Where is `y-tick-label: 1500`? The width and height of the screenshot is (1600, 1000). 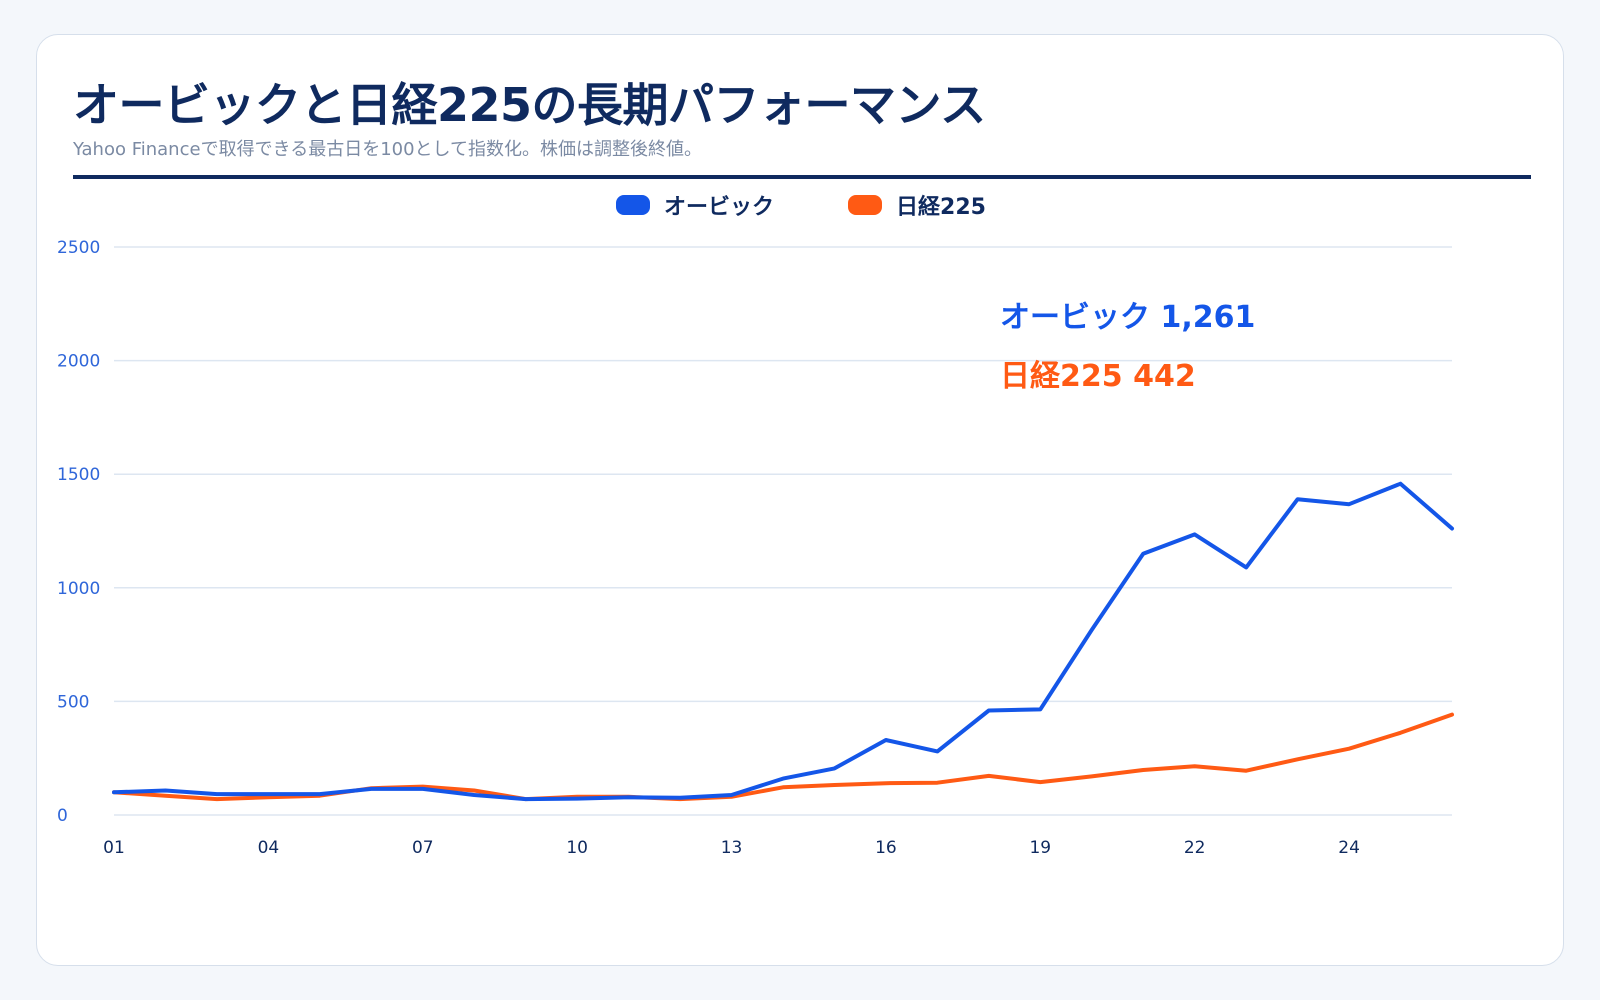
y-tick-label: 1500 is located at coordinates (78, 475).